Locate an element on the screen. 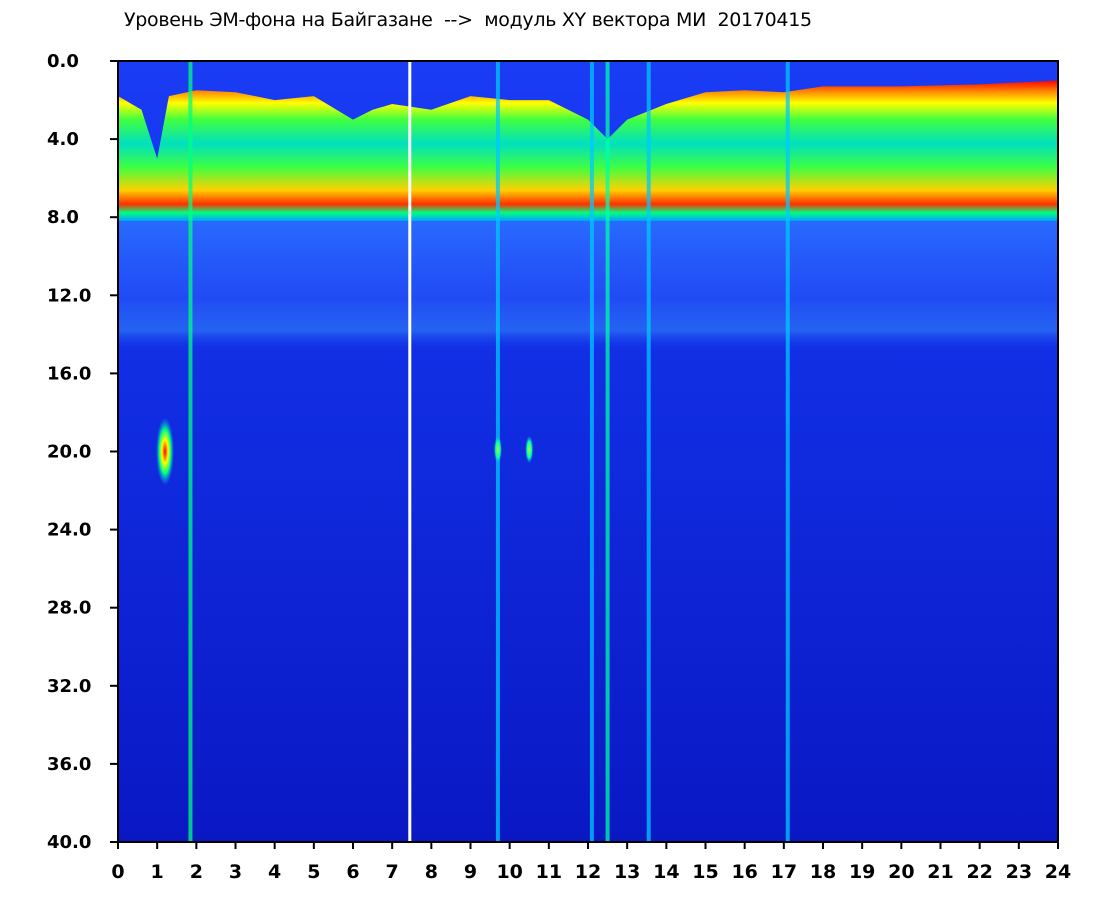 The width and height of the screenshot is (1096, 900). y-tick-label-7: 28.0 is located at coordinates (69, 608).